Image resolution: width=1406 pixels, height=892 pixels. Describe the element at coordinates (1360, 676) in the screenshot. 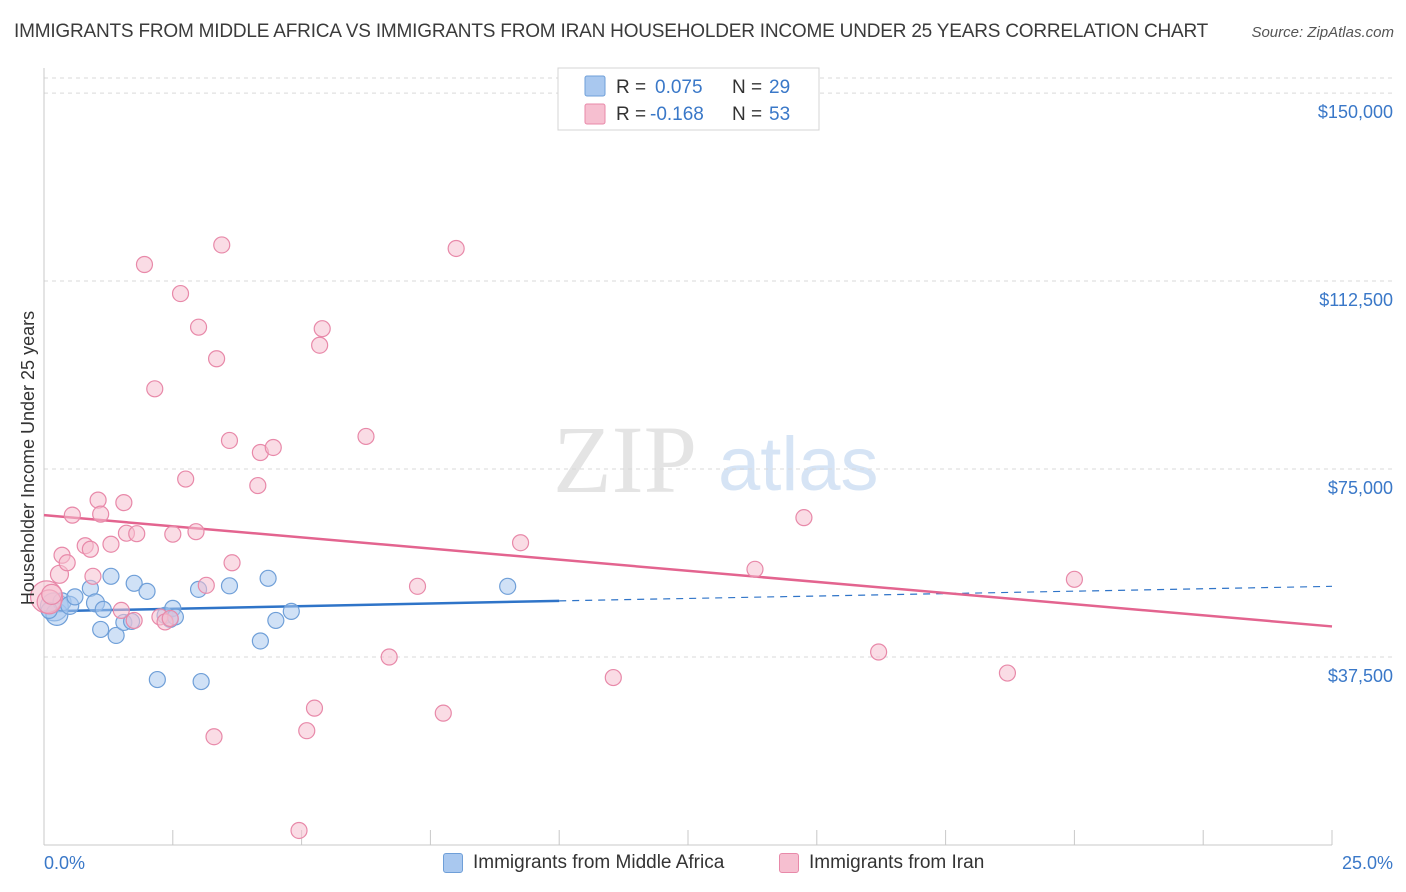

I see `y-tick-label: $37,500` at that location.